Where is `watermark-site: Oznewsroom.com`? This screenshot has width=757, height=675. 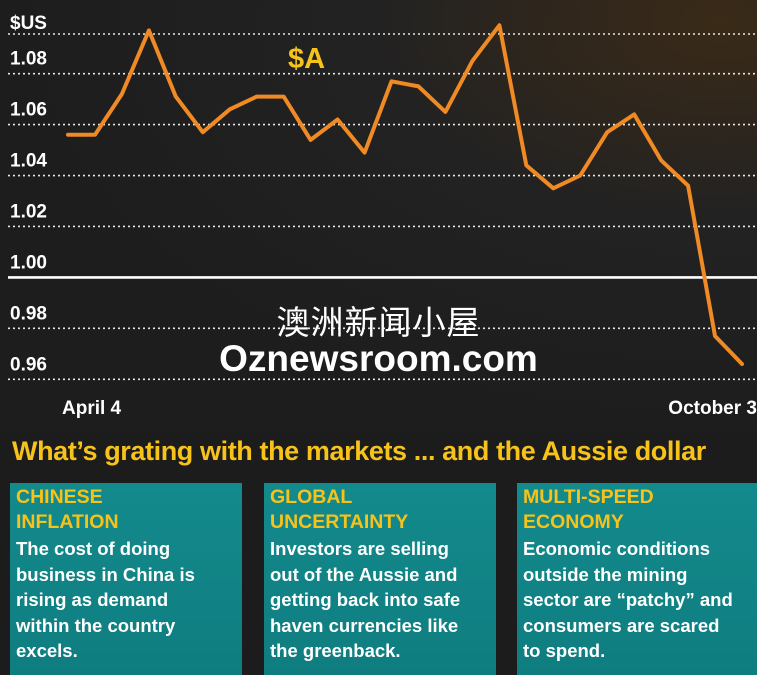 watermark-site: Oznewsroom.com is located at coordinates (378, 358).